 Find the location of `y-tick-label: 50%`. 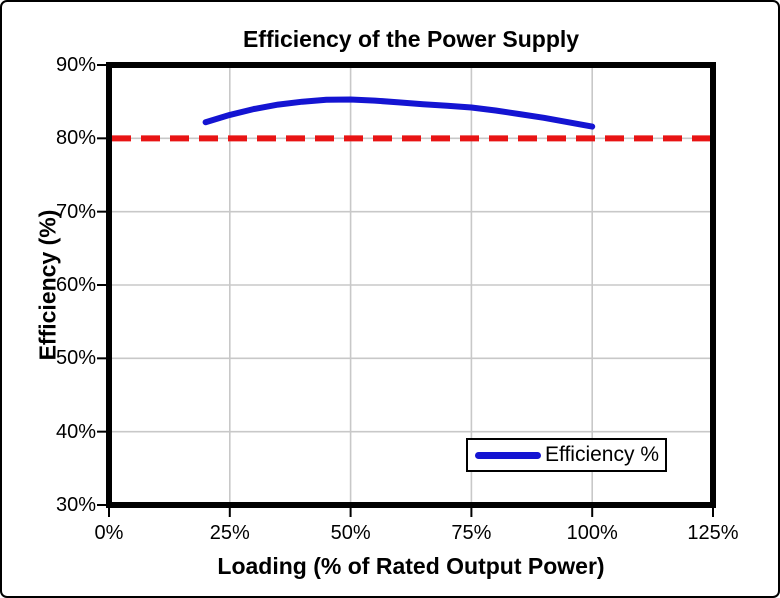

y-tick-label: 50% is located at coordinates (75, 358).